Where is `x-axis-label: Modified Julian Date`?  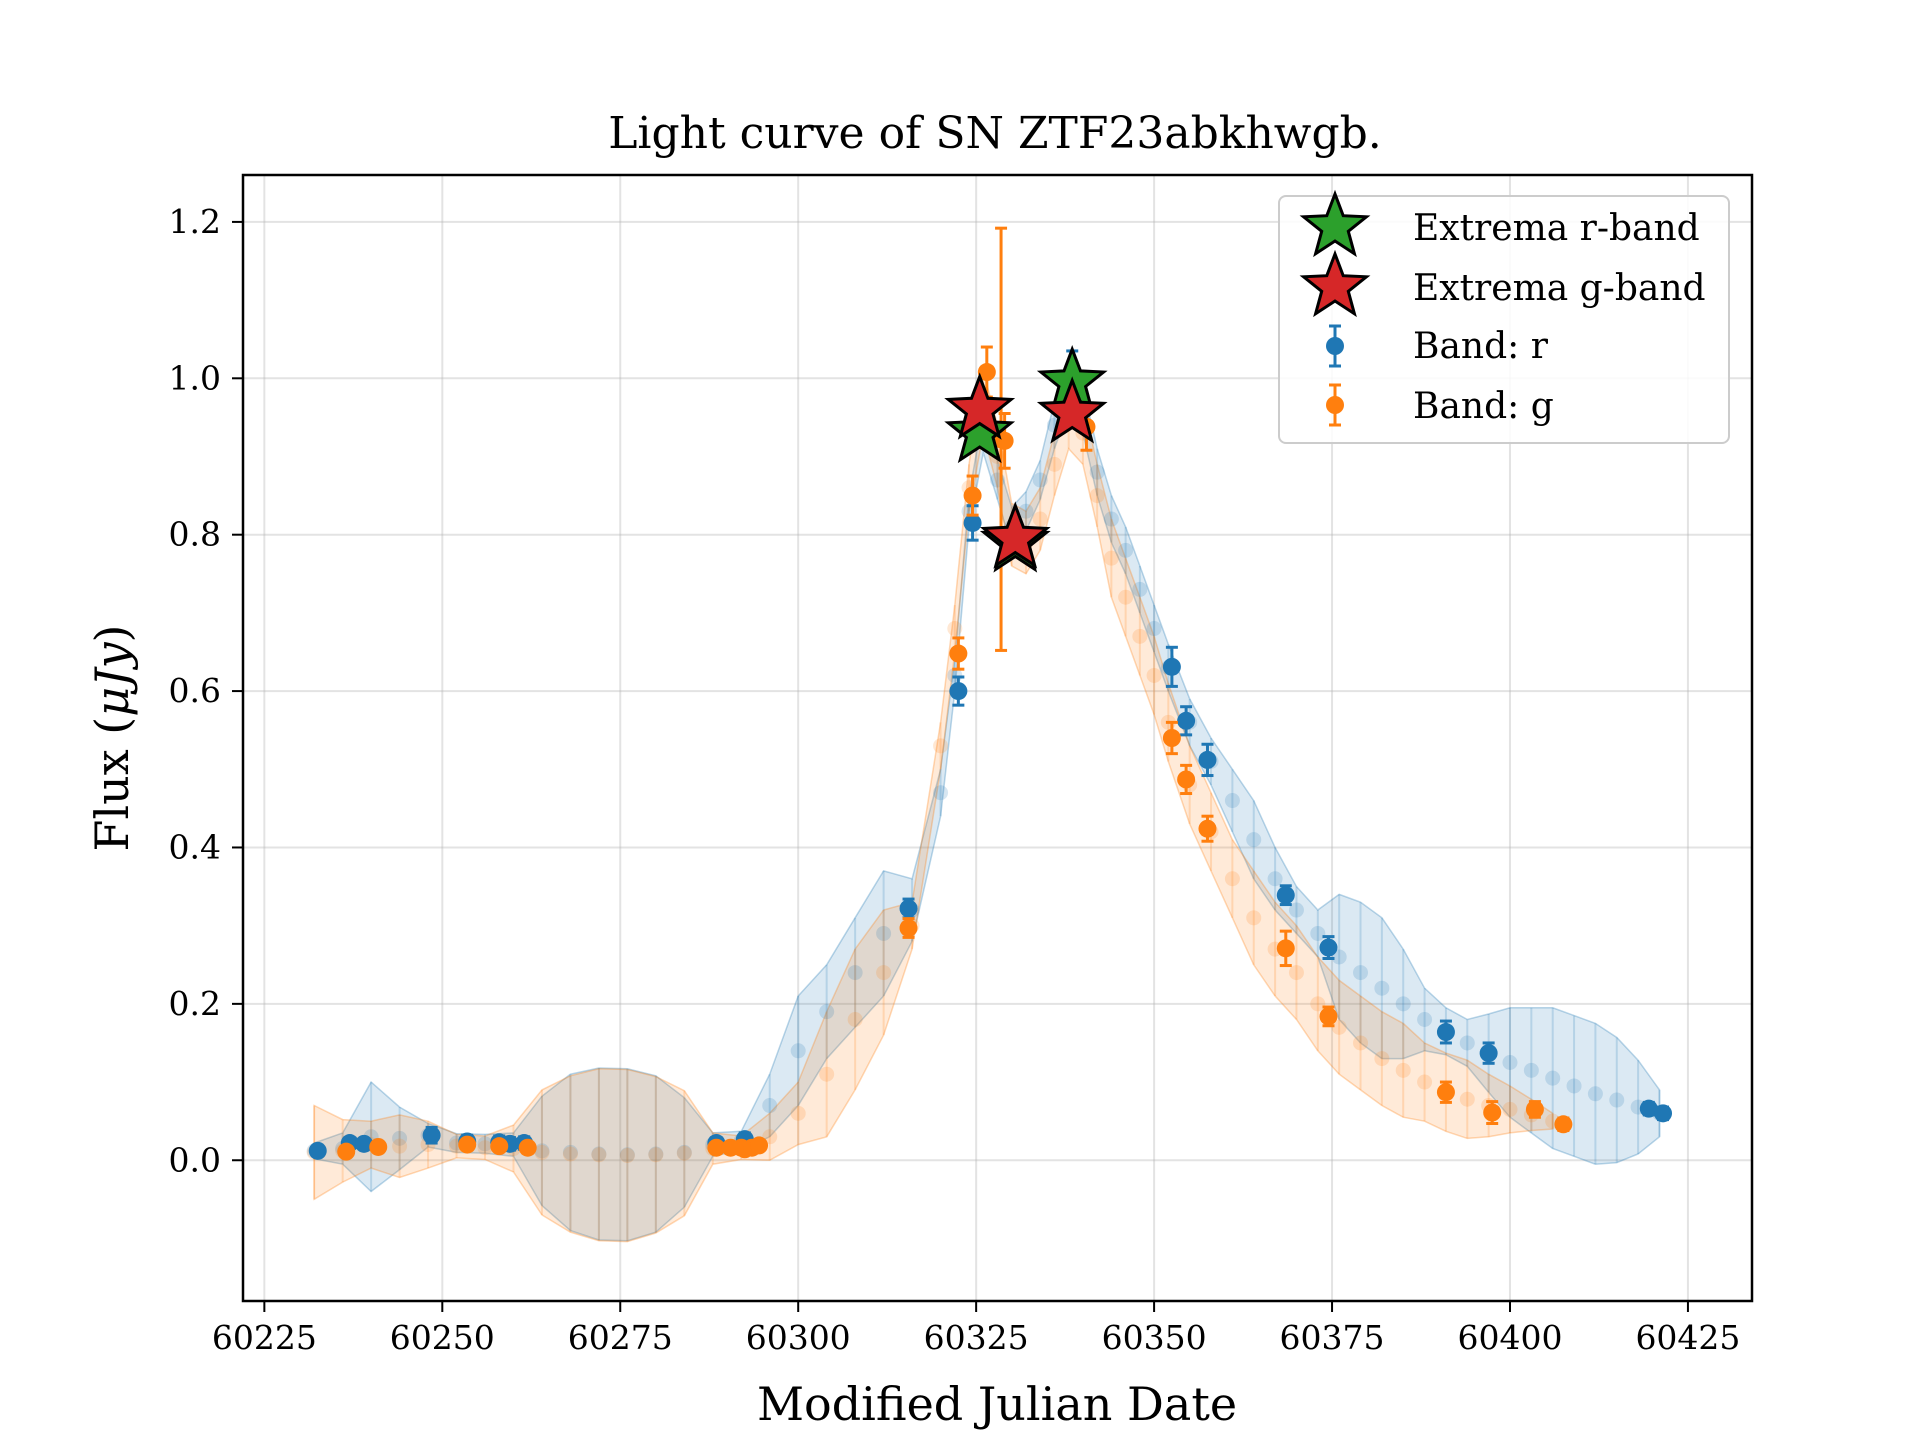 x-axis-label: Modified Julian Date is located at coordinates (997, 1404).